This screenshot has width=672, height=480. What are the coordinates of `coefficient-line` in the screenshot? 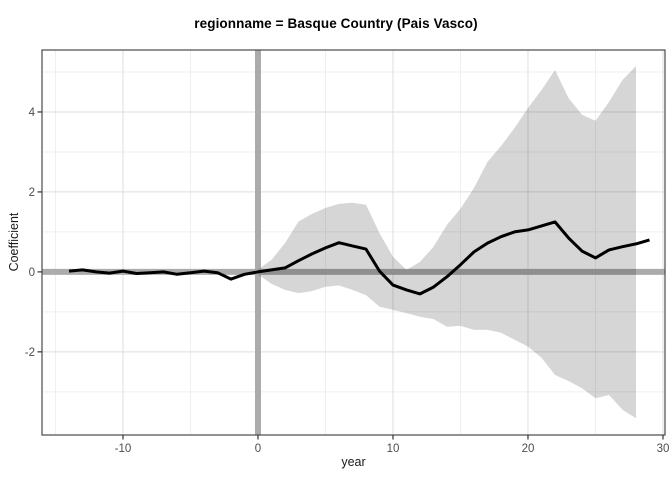 It's located at (359, 258).